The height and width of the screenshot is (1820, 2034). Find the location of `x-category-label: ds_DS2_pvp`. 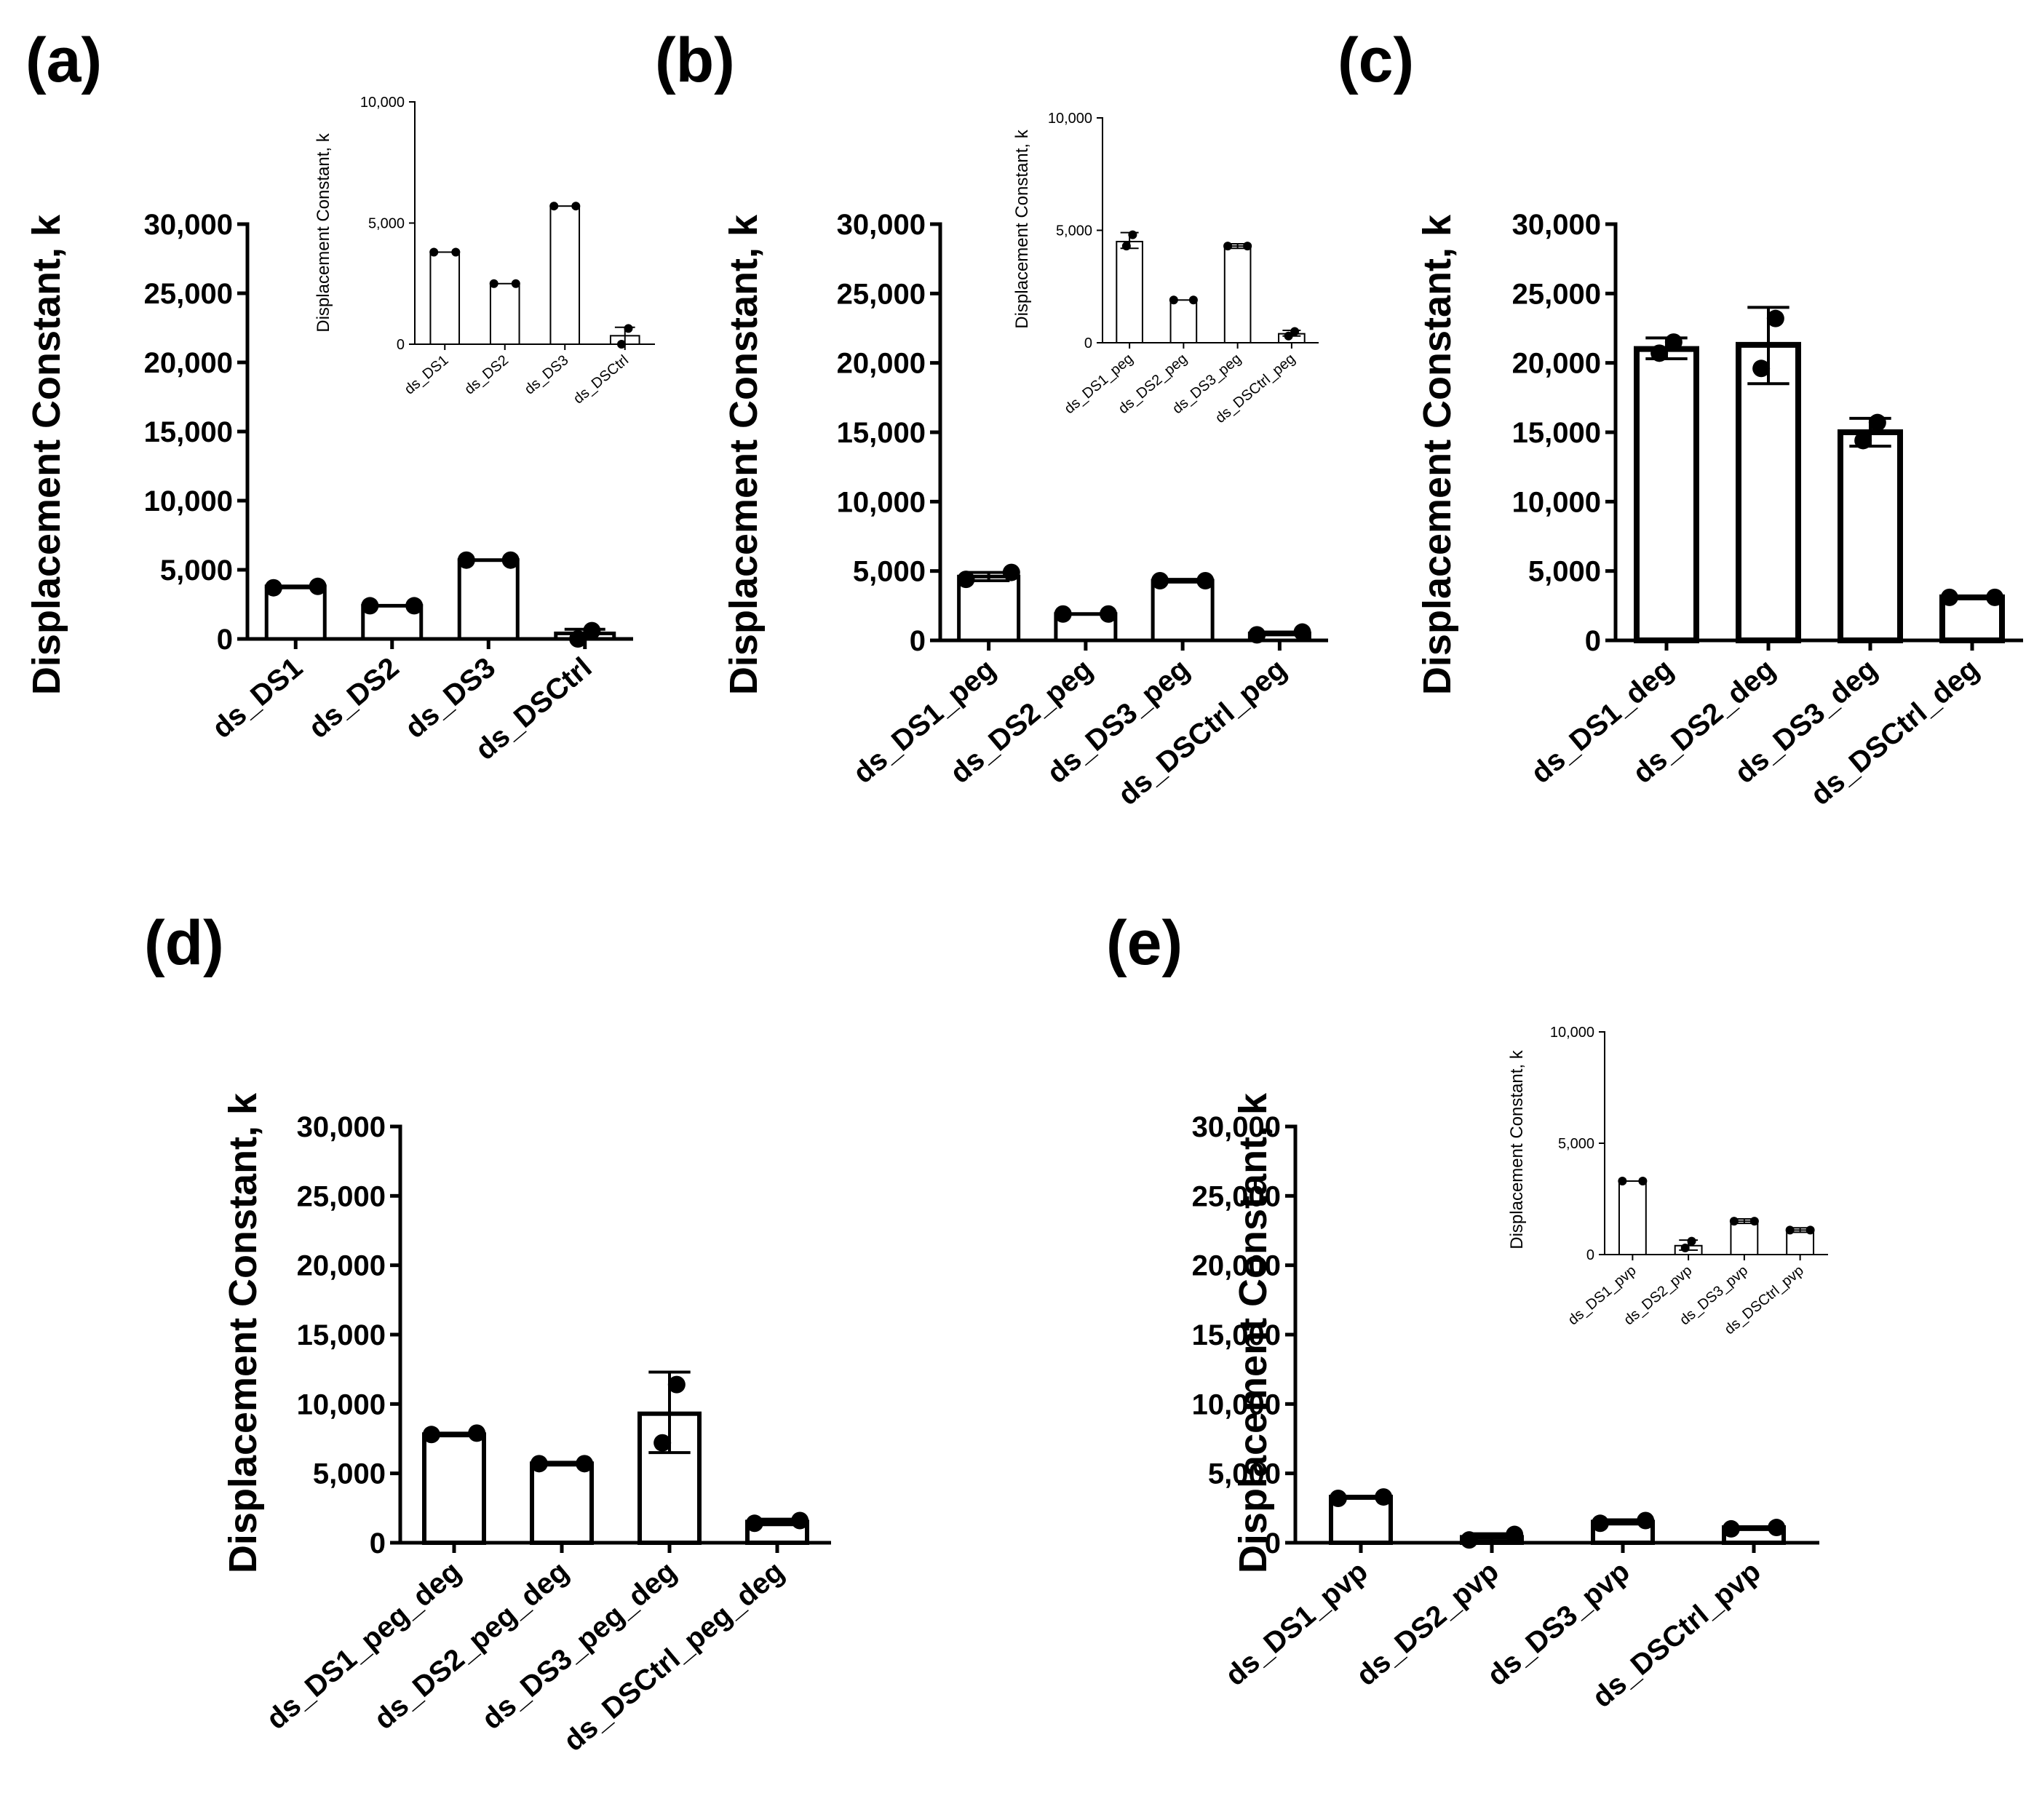

x-category-label: ds_DS2_pvp is located at coordinates (1428, 1623).